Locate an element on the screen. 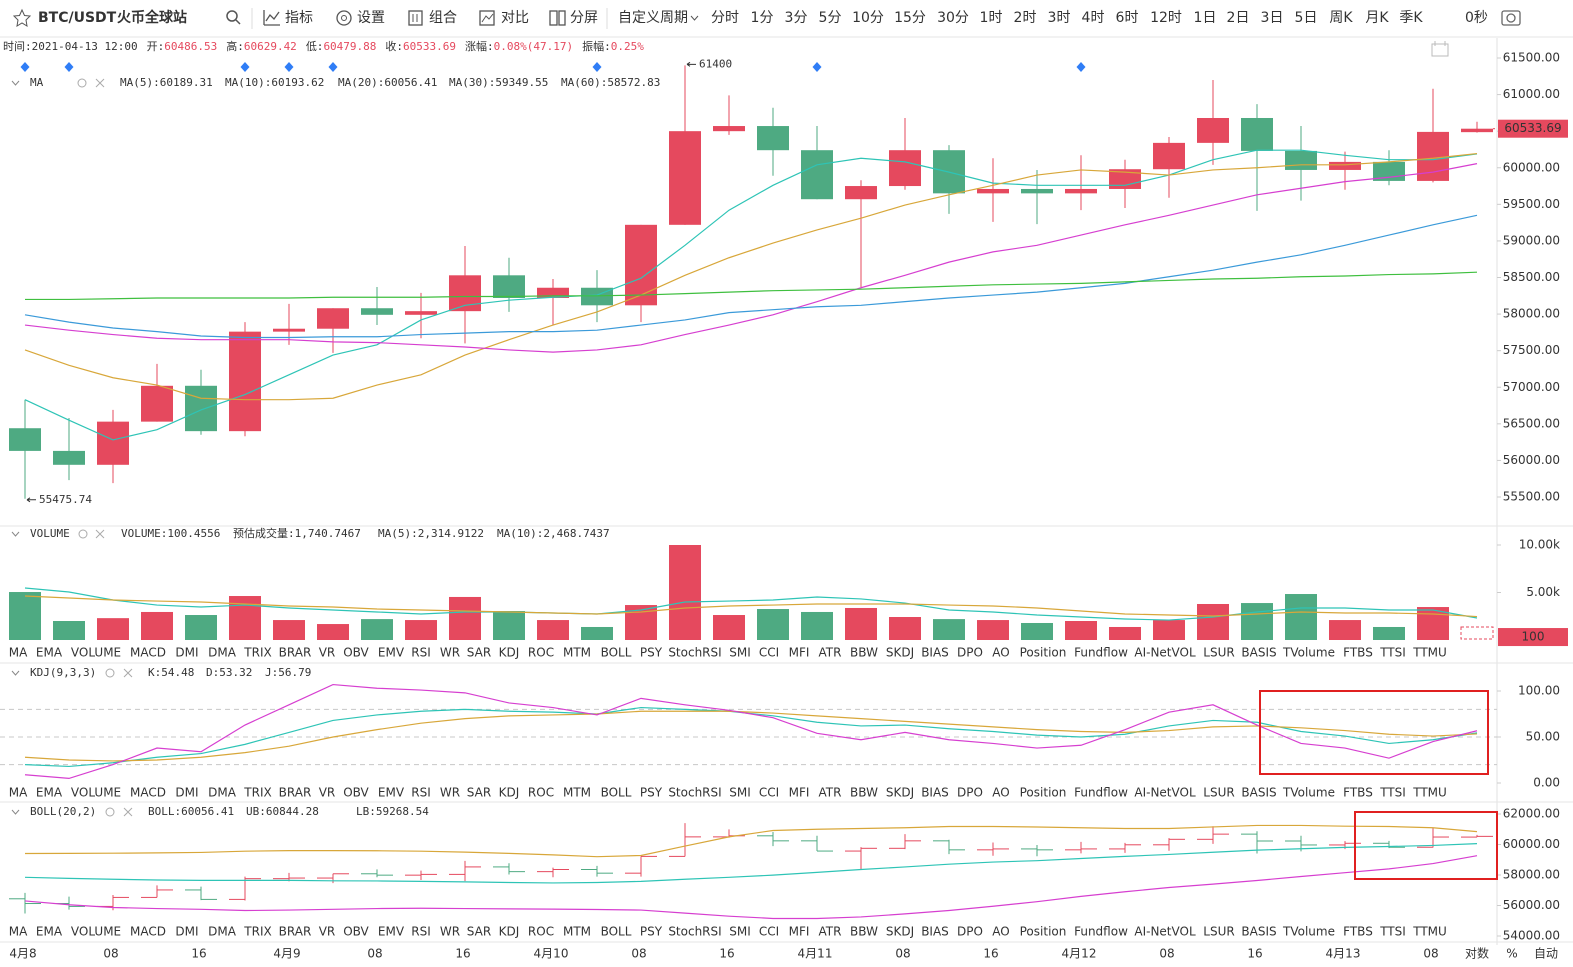 The height and width of the screenshot is (967, 1573). period-option: 周K is located at coordinates (1341, 18).